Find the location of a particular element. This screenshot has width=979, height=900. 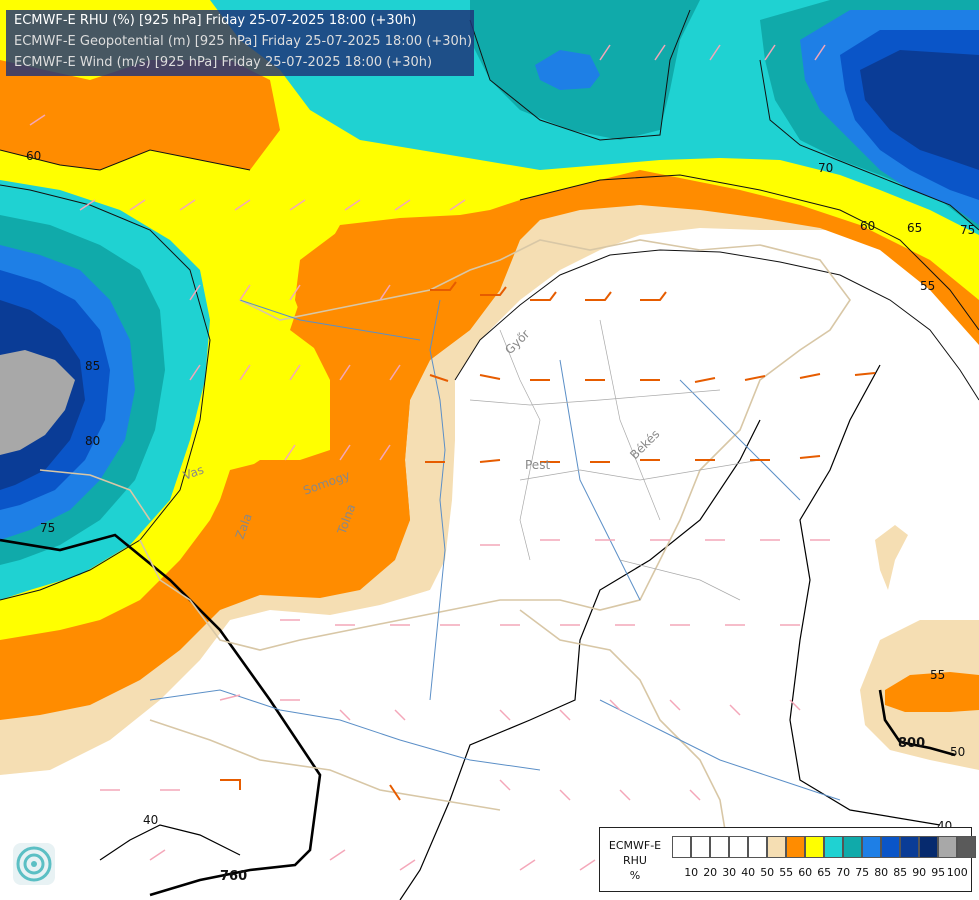

legend-tick-label: 20 is located at coordinates (710, 872).